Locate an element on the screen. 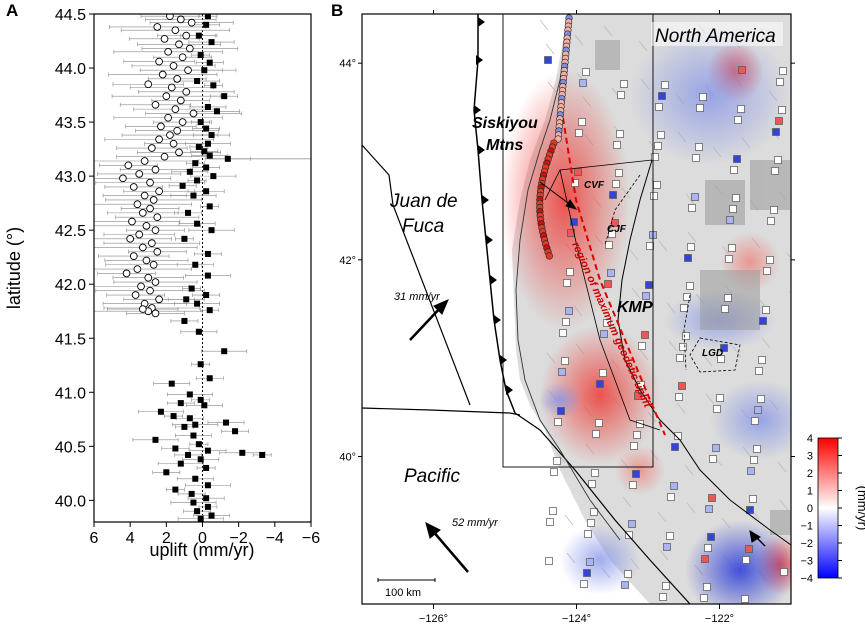 This screenshot has height=631, width=865. x-tick-label: 6 is located at coordinates (94, 538).